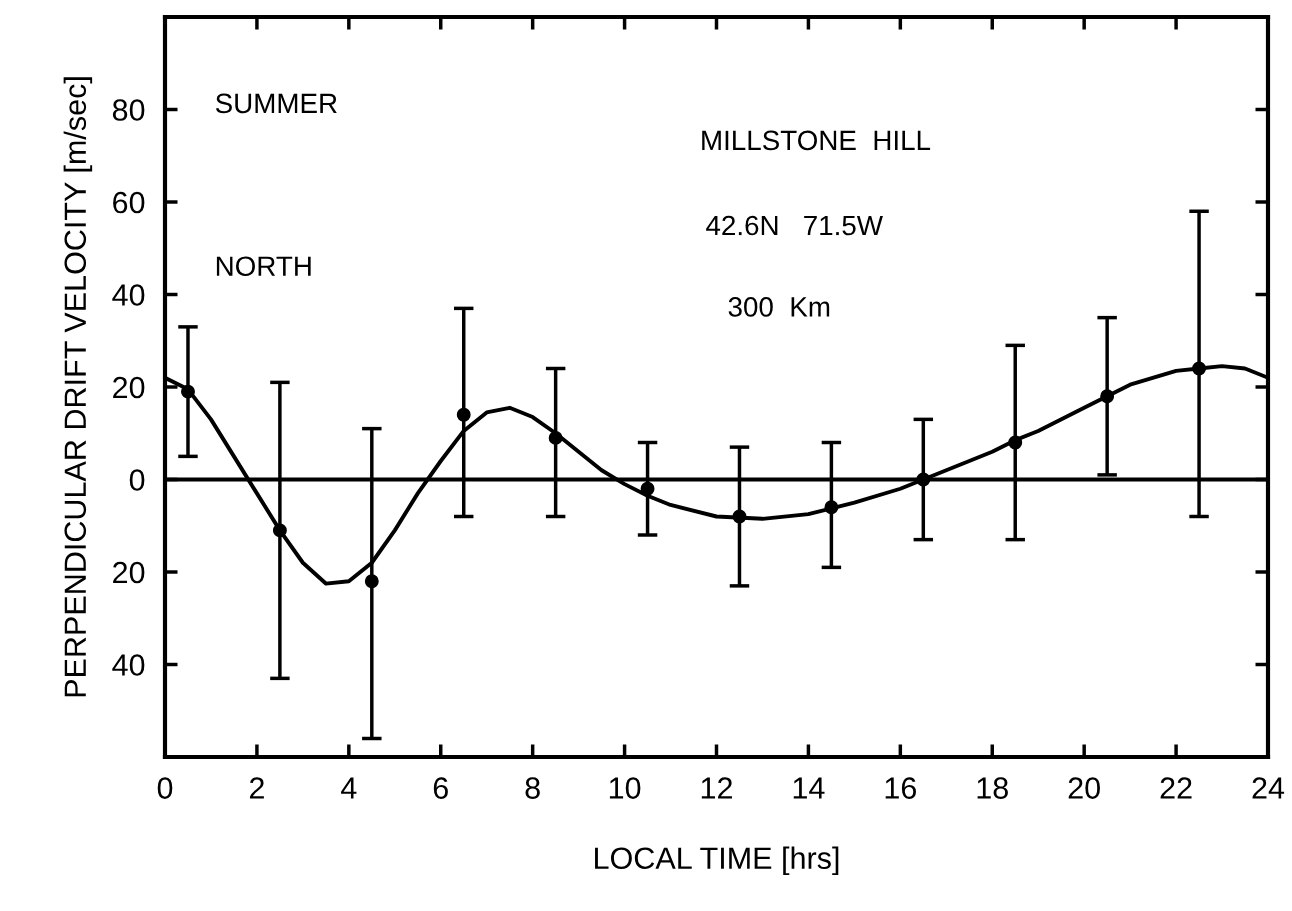 The width and height of the screenshot is (1292, 911). Describe the element at coordinates (256, 788) in the screenshot. I see `x-tick-label: 2` at that location.